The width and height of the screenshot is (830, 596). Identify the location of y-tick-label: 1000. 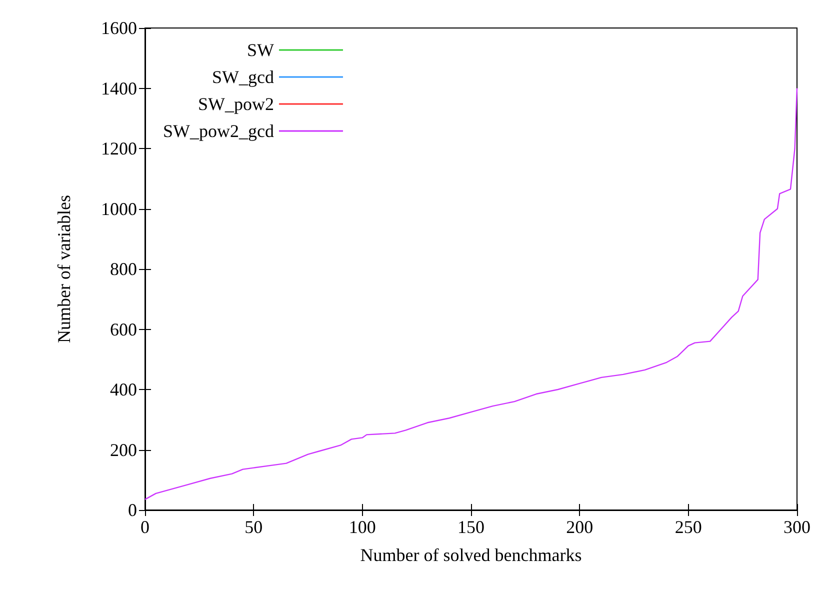
(119, 208).